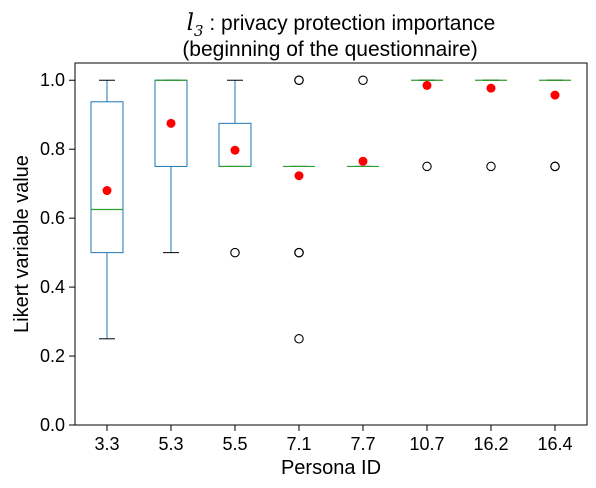 This screenshot has width=596, height=488. I want to click on chart-title-variable: l, so click(190, 23).